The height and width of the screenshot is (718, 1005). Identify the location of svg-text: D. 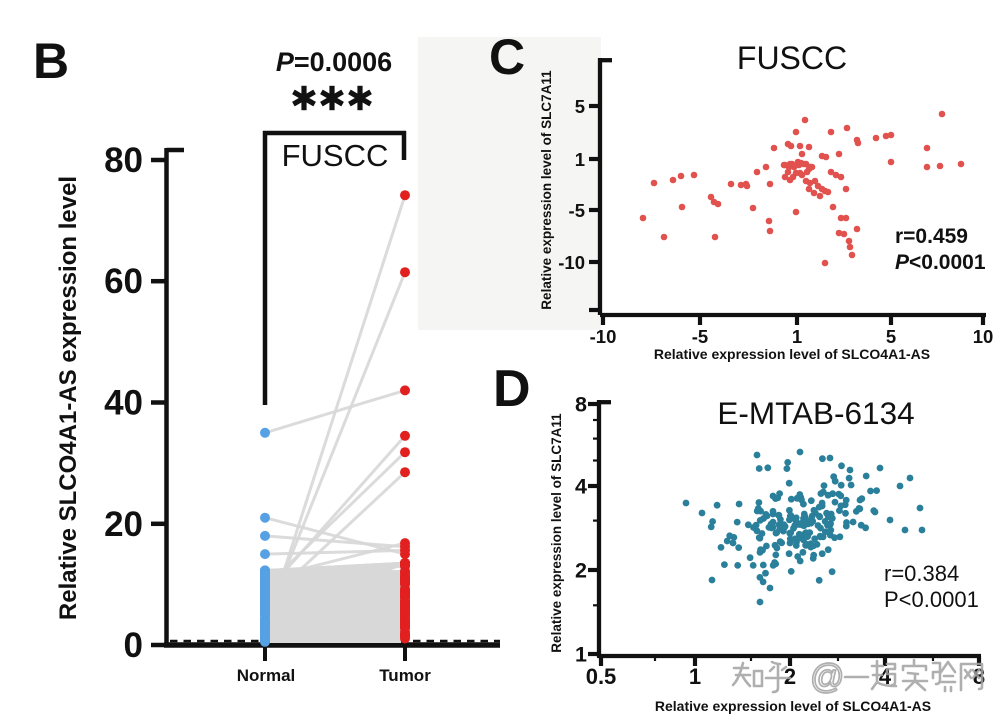
(512, 389).